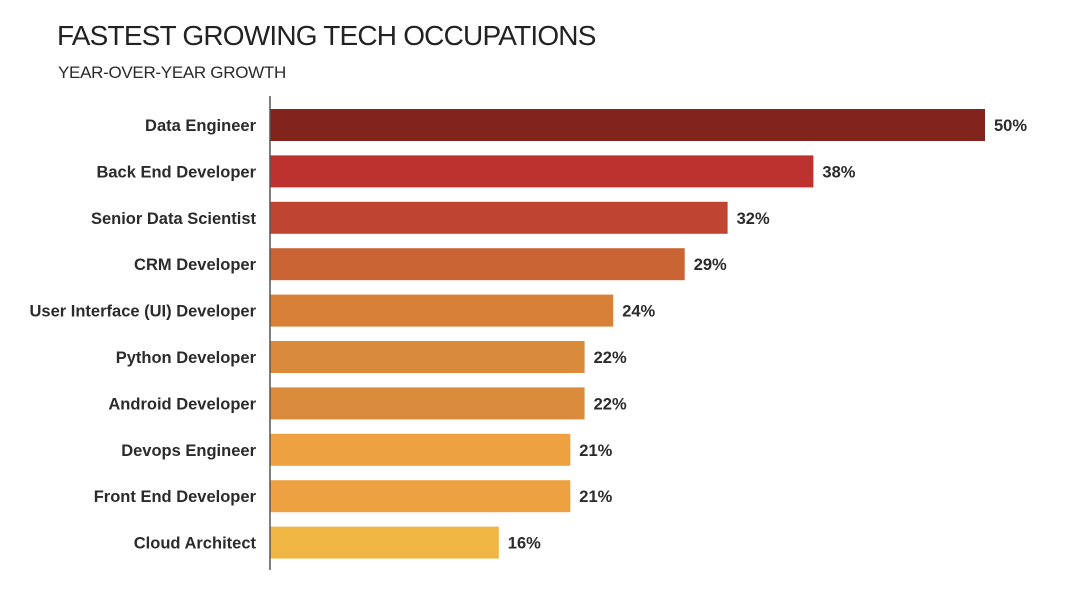 The width and height of the screenshot is (1080, 606). What do you see at coordinates (326, 35) in the screenshot?
I see `chart-title: FASTEST GROWING TECH OCCUPATIONS` at bounding box center [326, 35].